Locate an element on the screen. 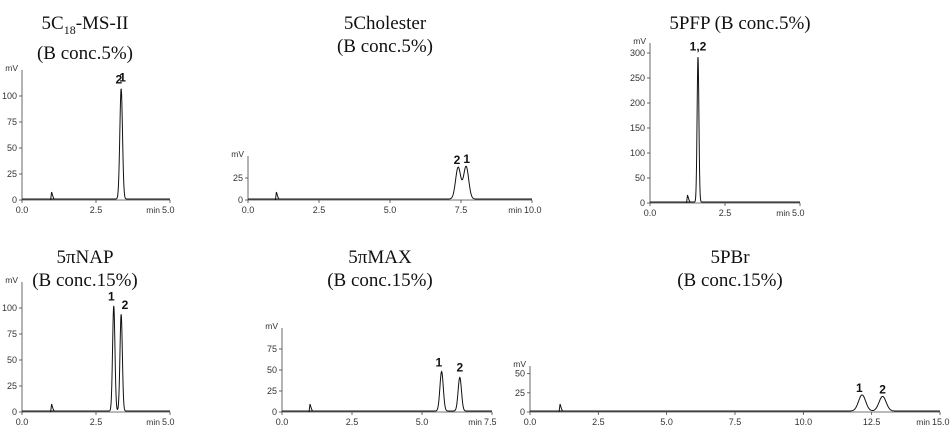 The width and height of the screenshot is (950, 431). chart-title-pfp: 5PFP (B conc.5%) is located at coordinates (740, 23).